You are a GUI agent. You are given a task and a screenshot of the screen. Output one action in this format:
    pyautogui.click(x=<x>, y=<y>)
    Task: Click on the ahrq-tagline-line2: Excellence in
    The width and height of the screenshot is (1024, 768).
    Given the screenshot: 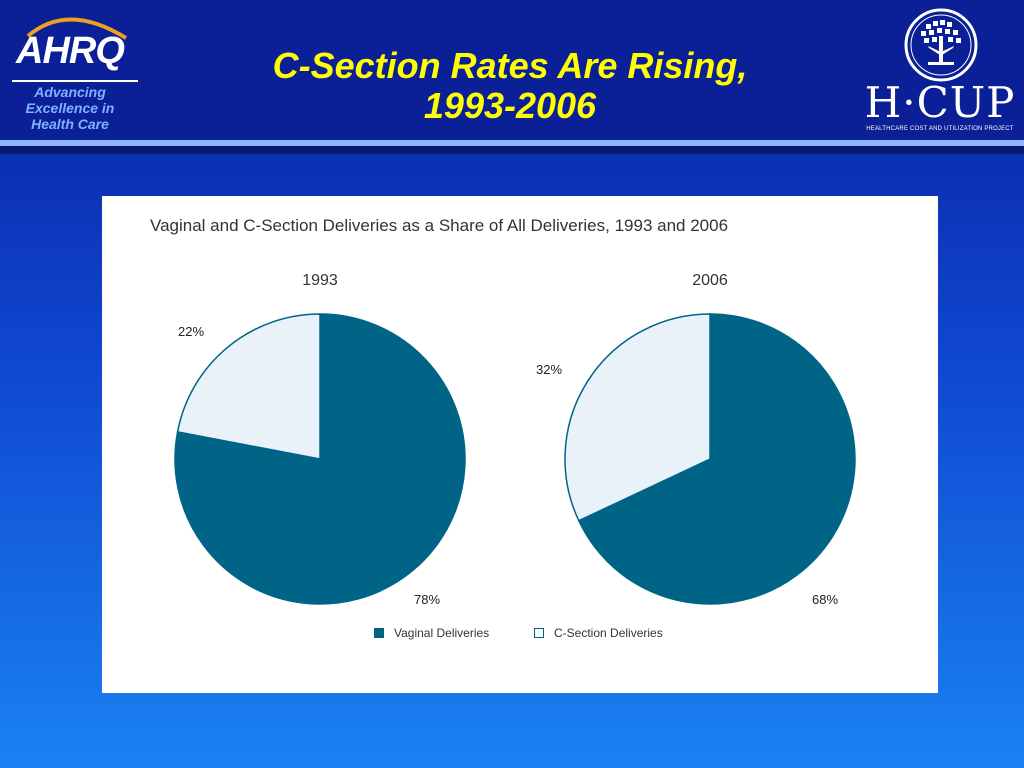 What is the action you would take?
    pyautogui.click(x=70, y=108)
    